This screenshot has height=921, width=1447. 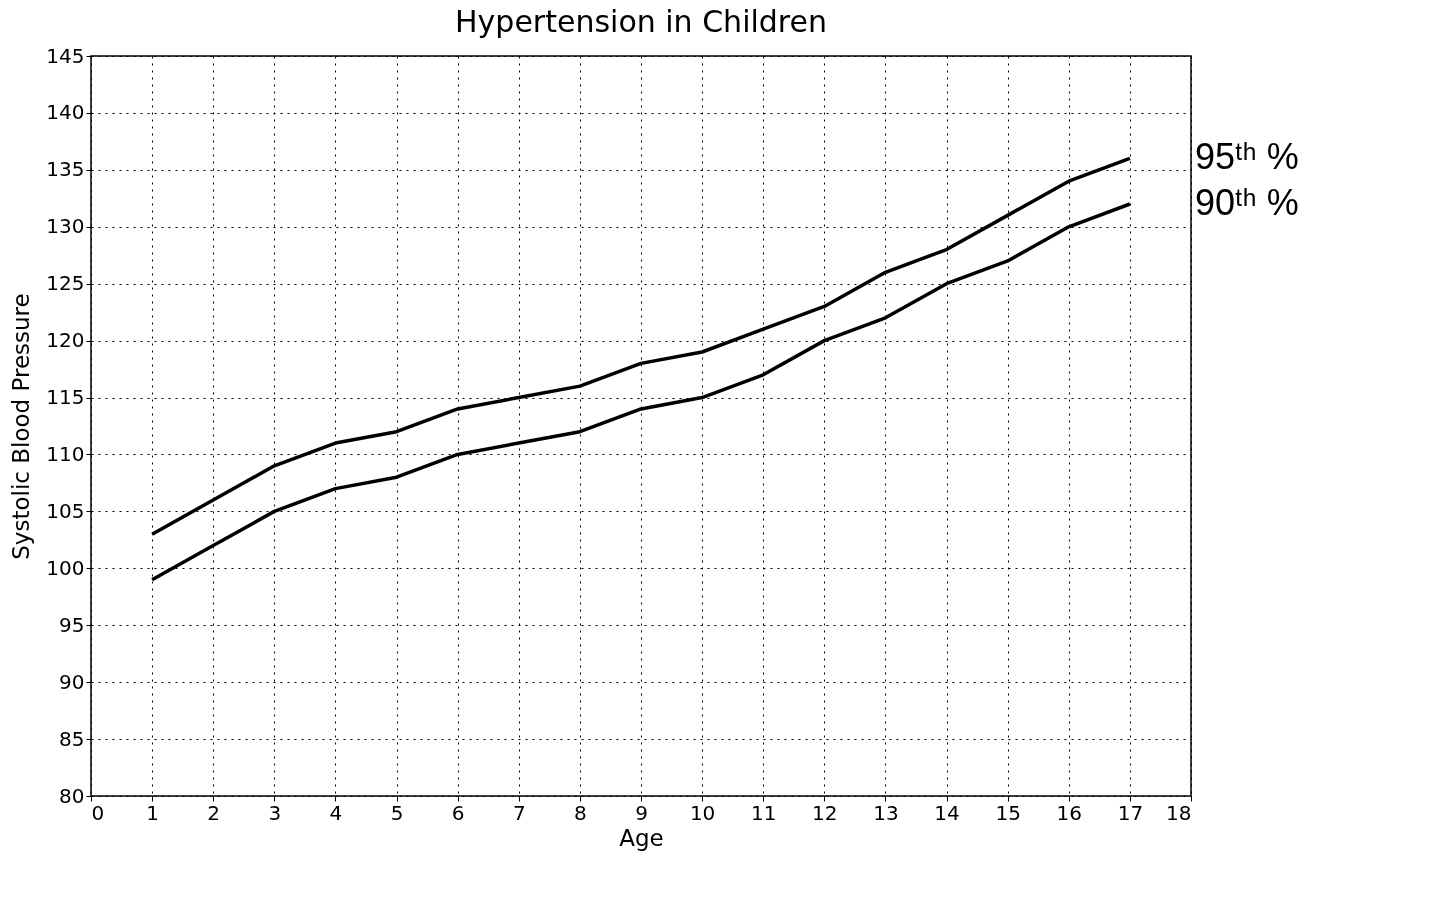 I want to click on y-tick-label: 130, so click(x=65, y=226).